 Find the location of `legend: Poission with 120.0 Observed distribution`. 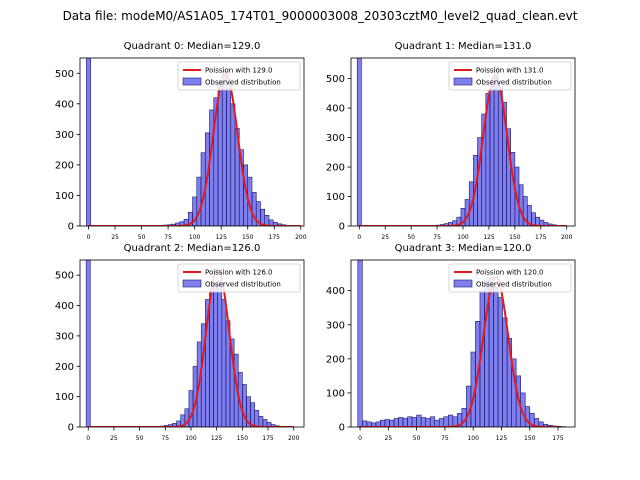

legend: Poission with 120.0 Observed distribution is located at coordinates (510, 278).